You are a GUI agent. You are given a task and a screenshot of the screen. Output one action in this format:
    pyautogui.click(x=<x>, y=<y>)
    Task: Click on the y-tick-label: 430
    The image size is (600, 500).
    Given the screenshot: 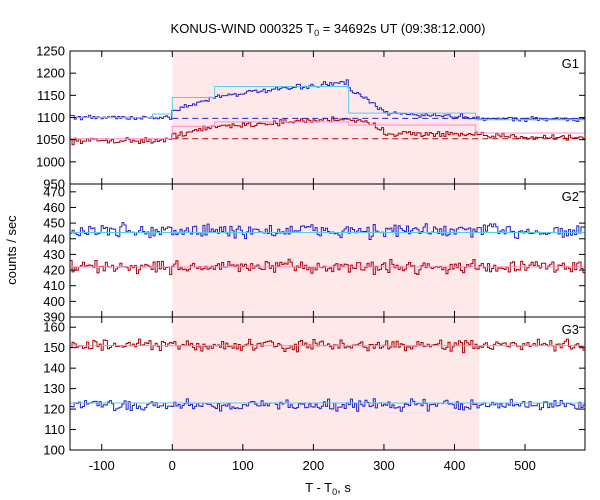 What is the action you would take?
    pyautogui.click(x=54, y=254)
    